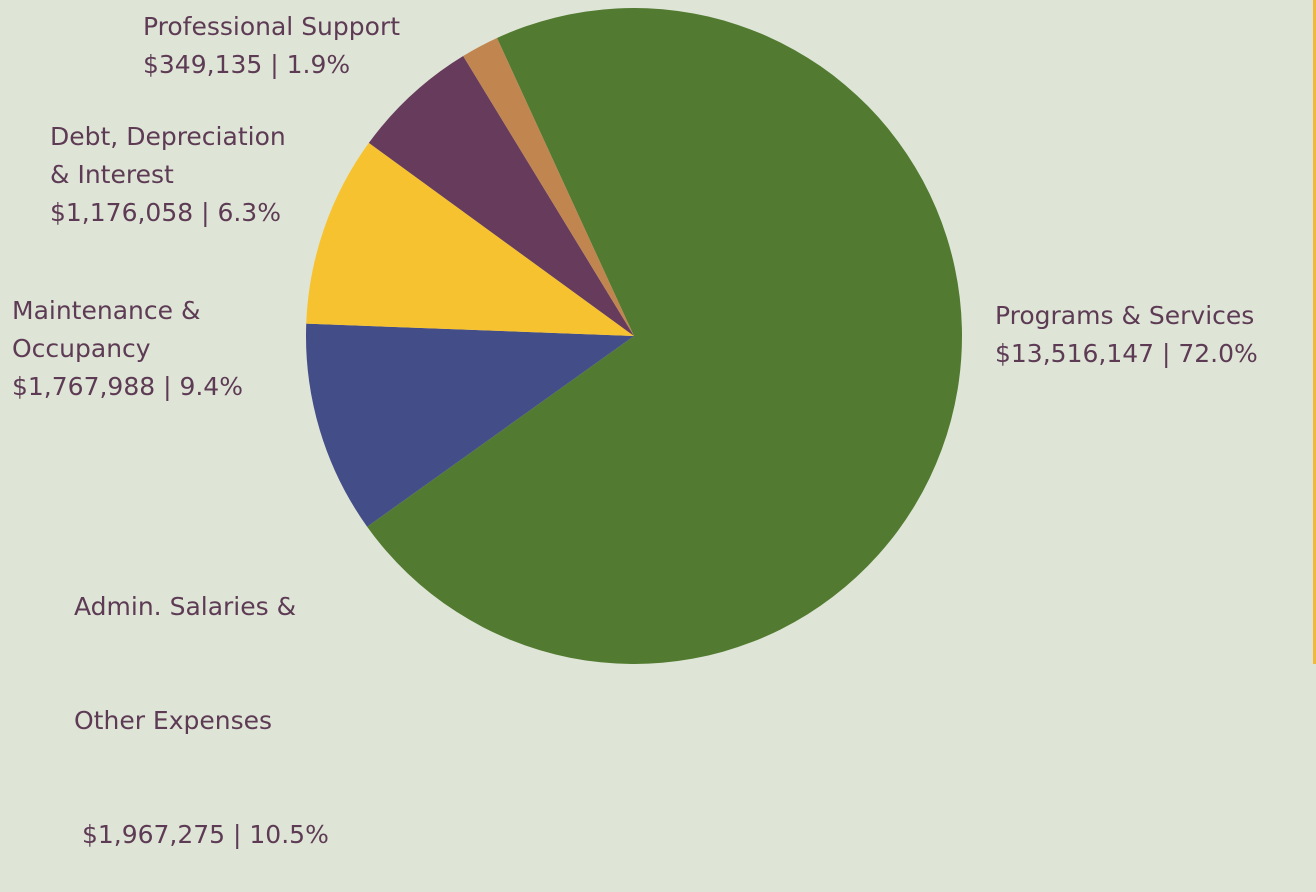  I want to click on label-value: $13,516,147 | 72.0%, so click(1126, 353).